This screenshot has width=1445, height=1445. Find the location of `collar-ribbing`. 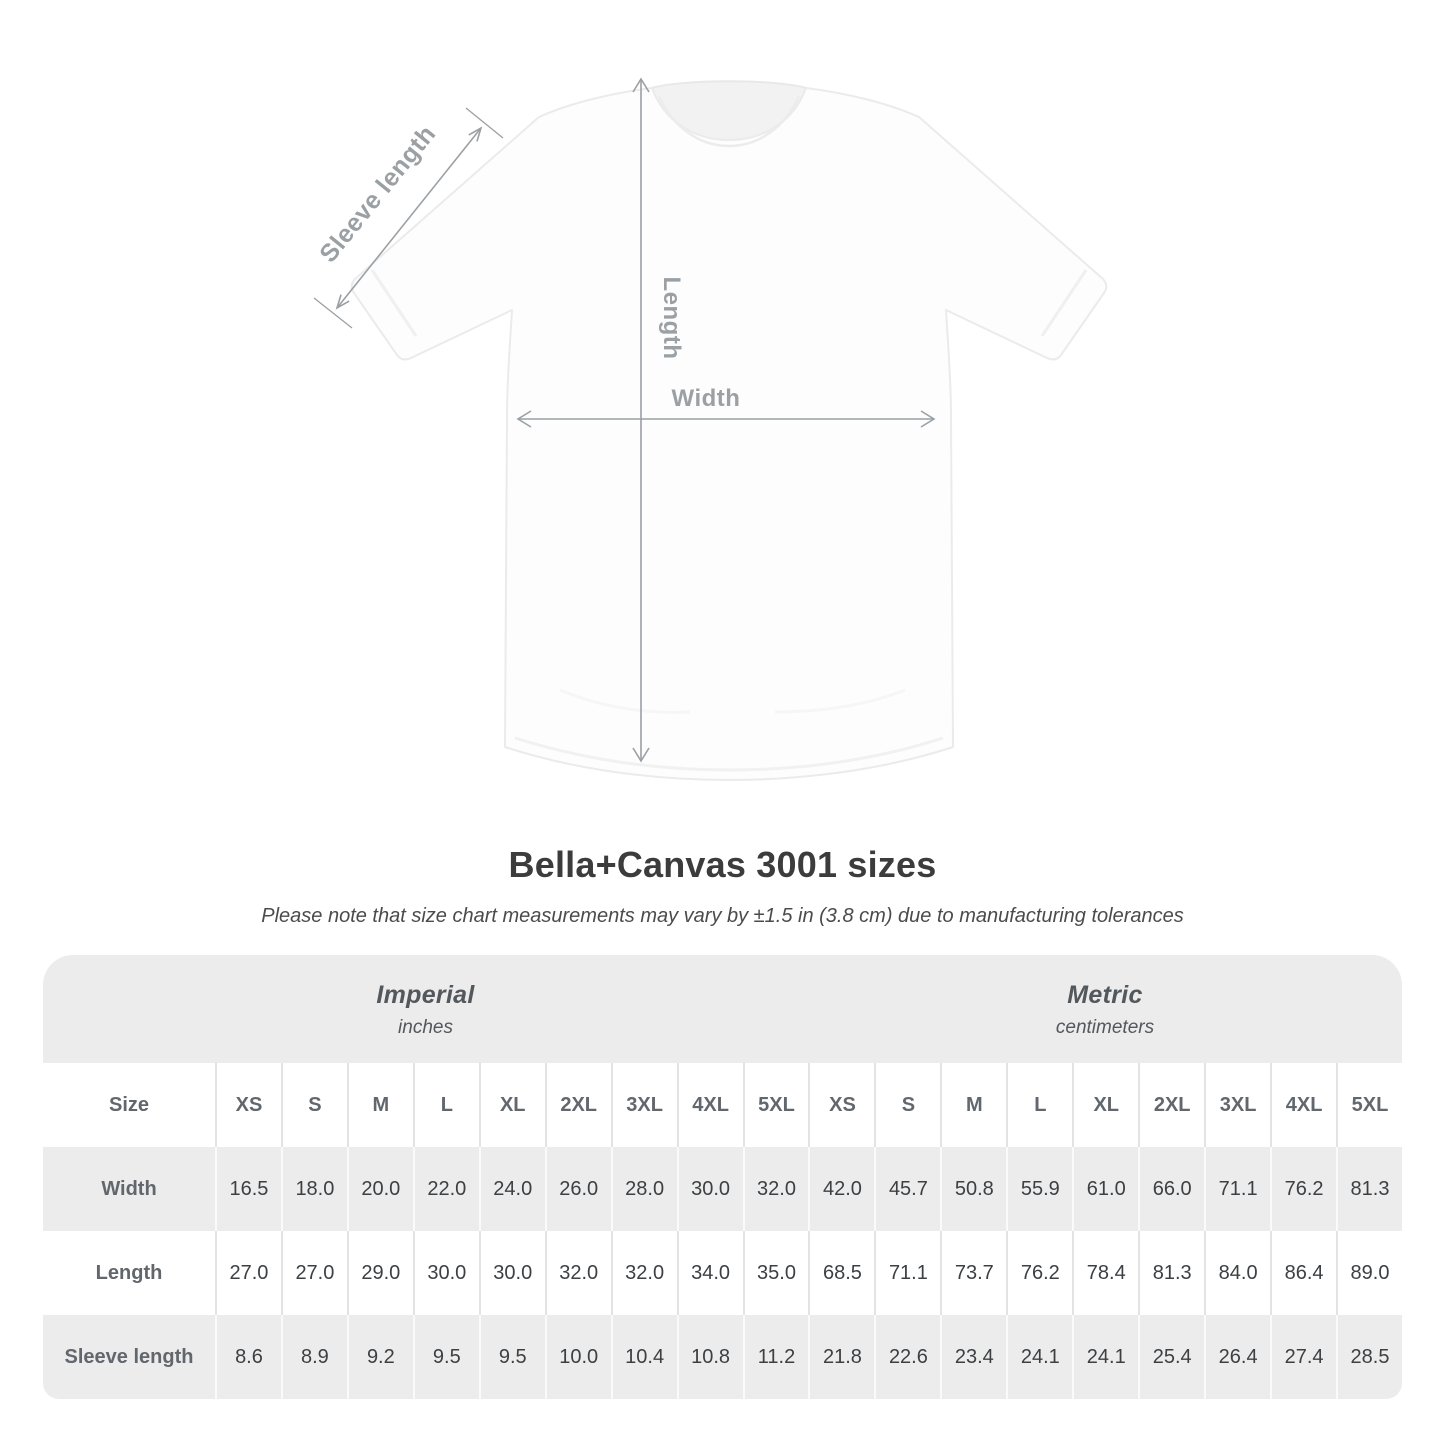

collar-ribbing is located at coordinates (729, 121).